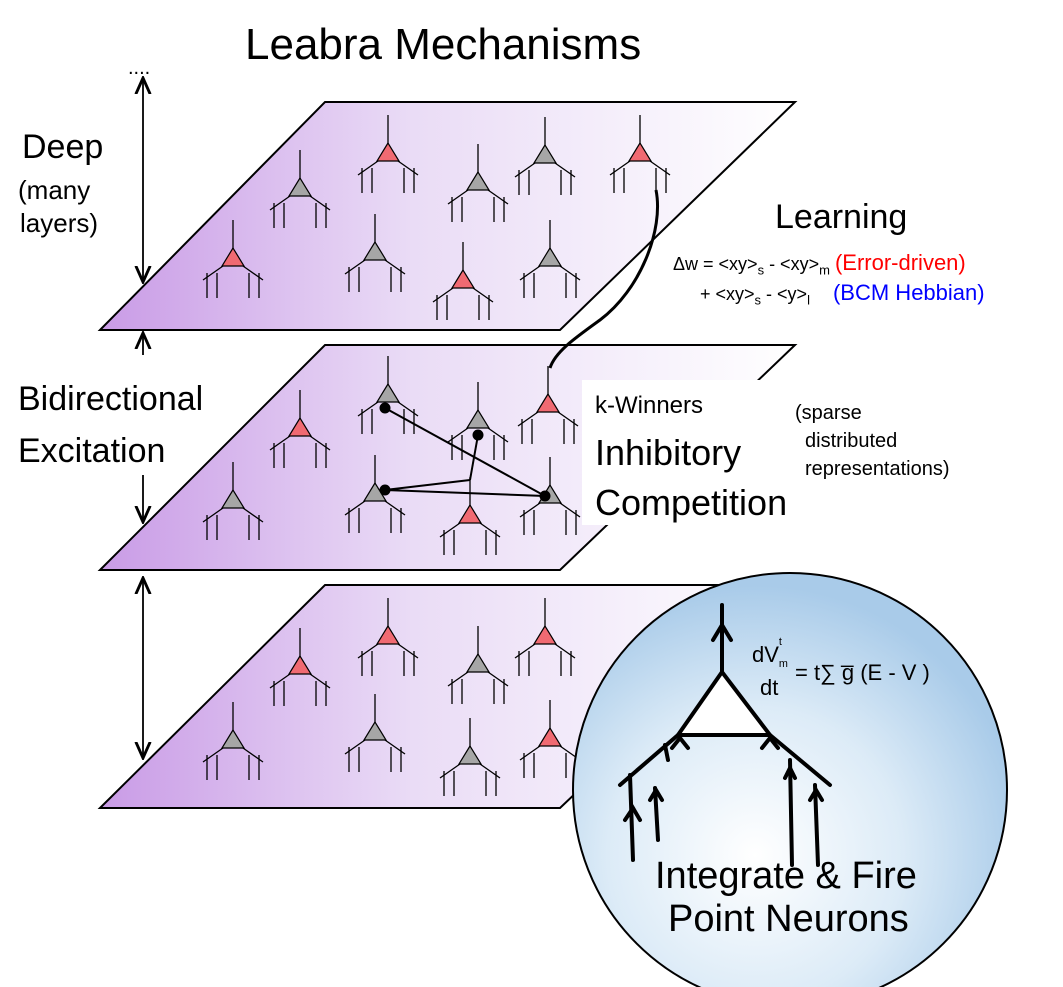 The width and height of the screenshot is (1063, 987). I want to click on deep-sub-1: (many, so click(54, 190).